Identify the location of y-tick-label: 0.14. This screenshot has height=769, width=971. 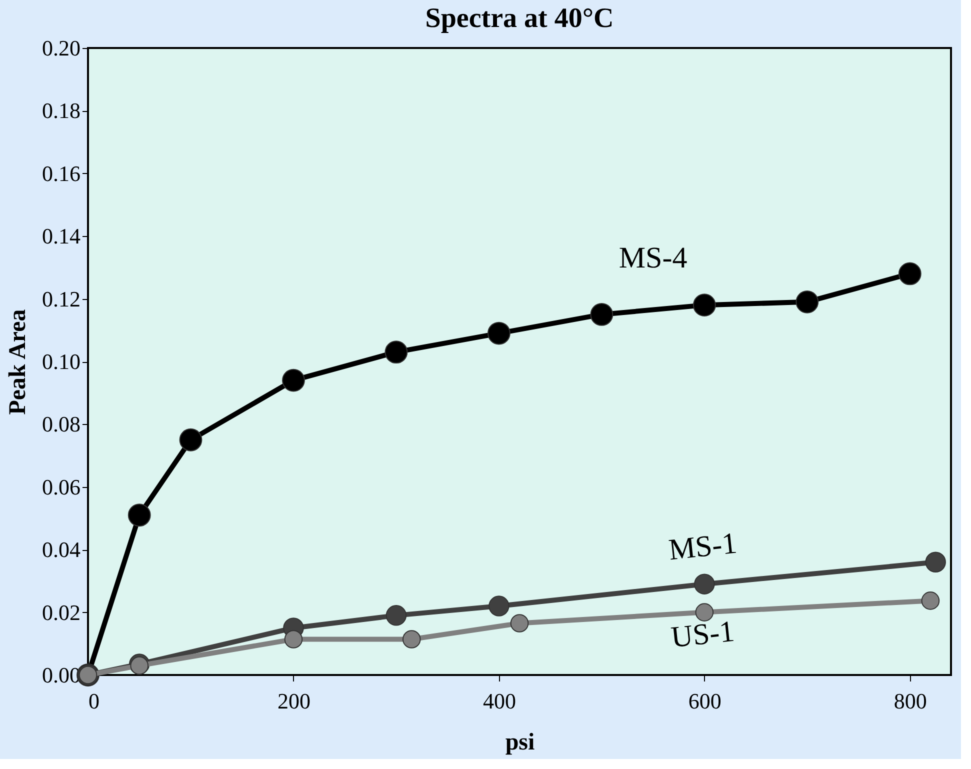
(61, 236).